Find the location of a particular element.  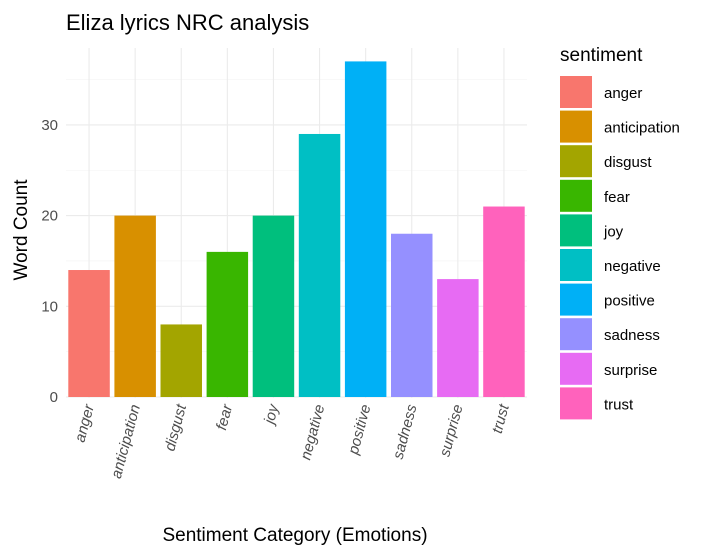

x-tick-label: trust is located at coordinates (501, 418).